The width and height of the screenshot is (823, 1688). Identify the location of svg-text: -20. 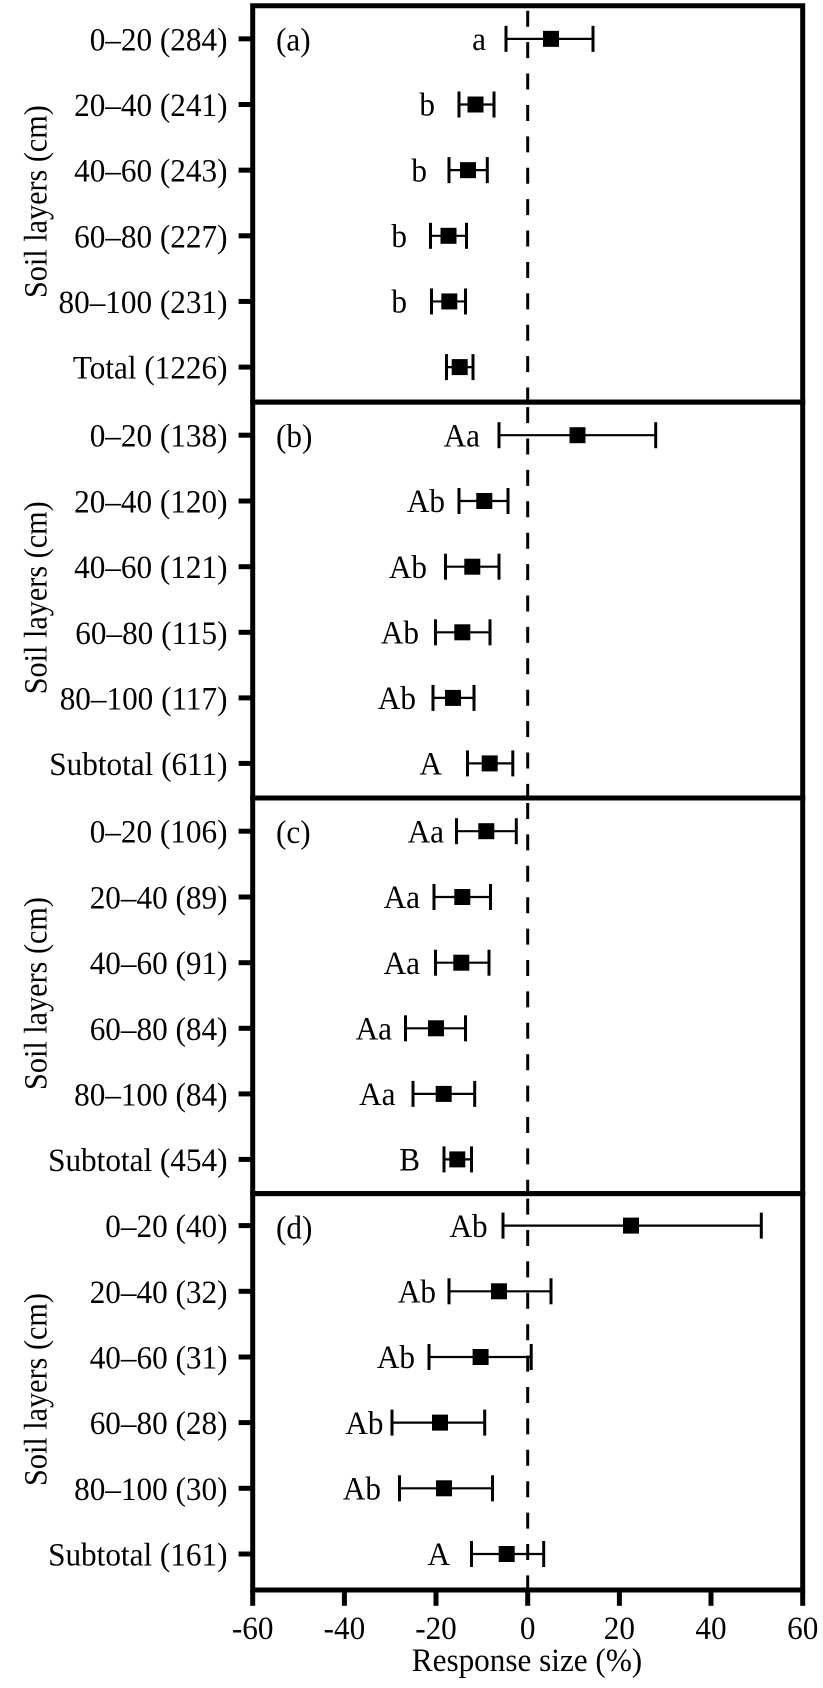
(436, 1628).